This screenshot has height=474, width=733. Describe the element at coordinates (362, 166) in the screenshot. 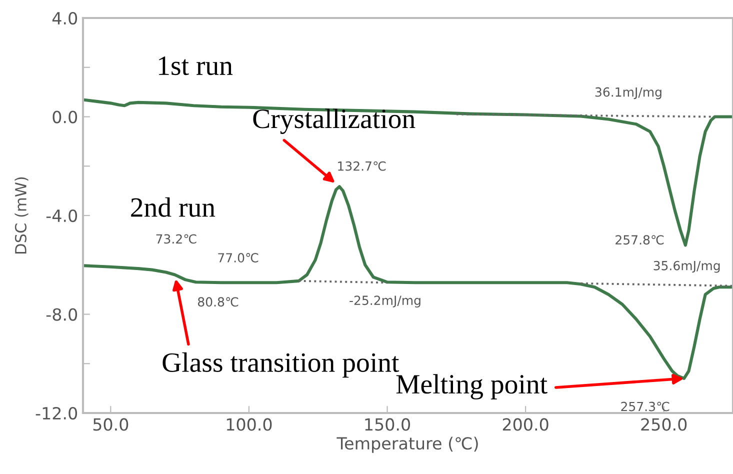

I see `annotation: 132.7℃` at that location.